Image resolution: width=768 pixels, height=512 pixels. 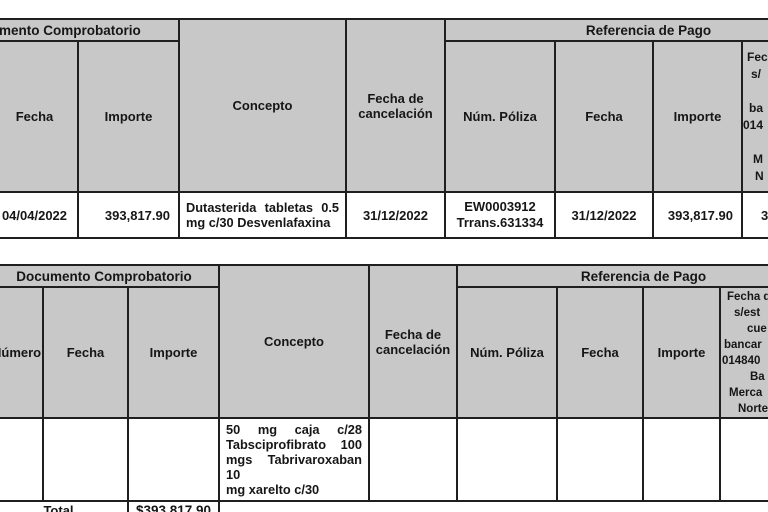 I want to click on cell-importe, so click(x=173, y=459).